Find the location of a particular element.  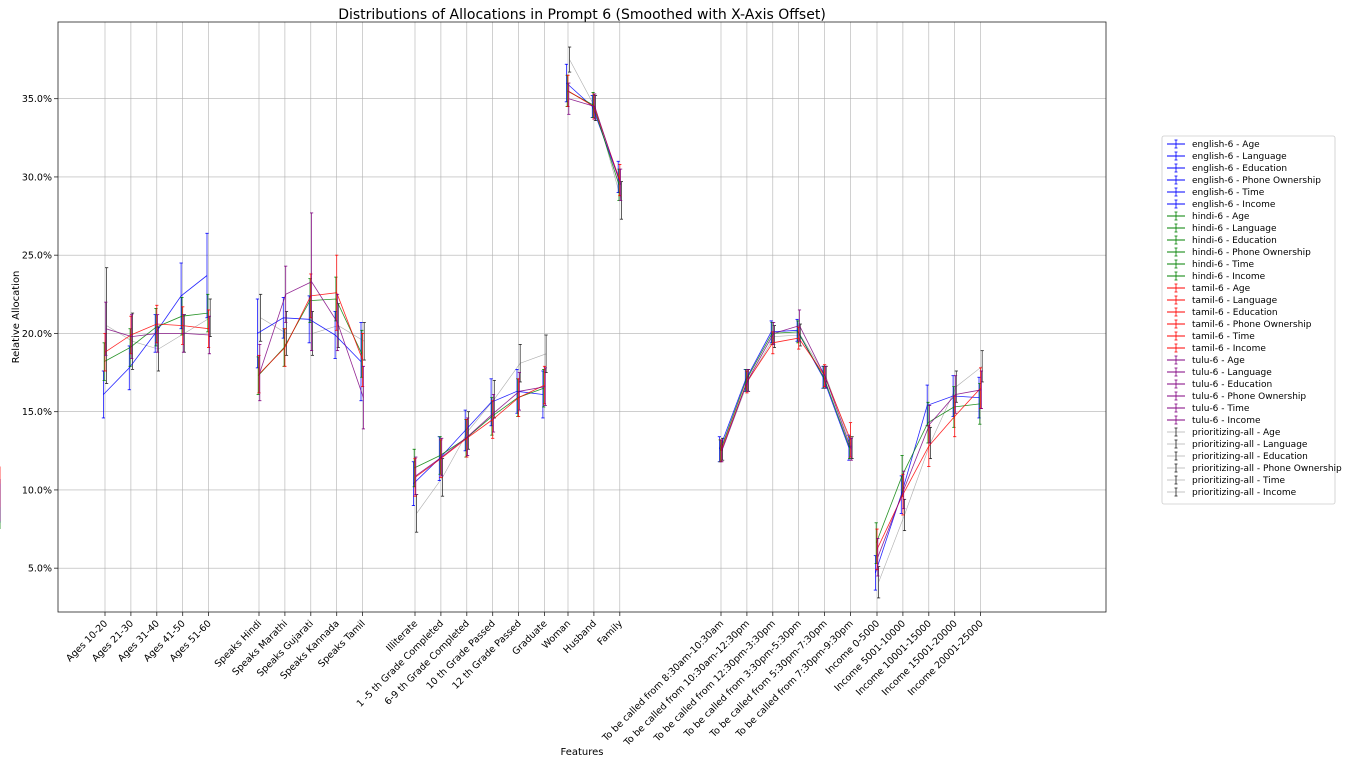

legend-item: prioritizing-all - Language is located at coordinates (1237, 444).